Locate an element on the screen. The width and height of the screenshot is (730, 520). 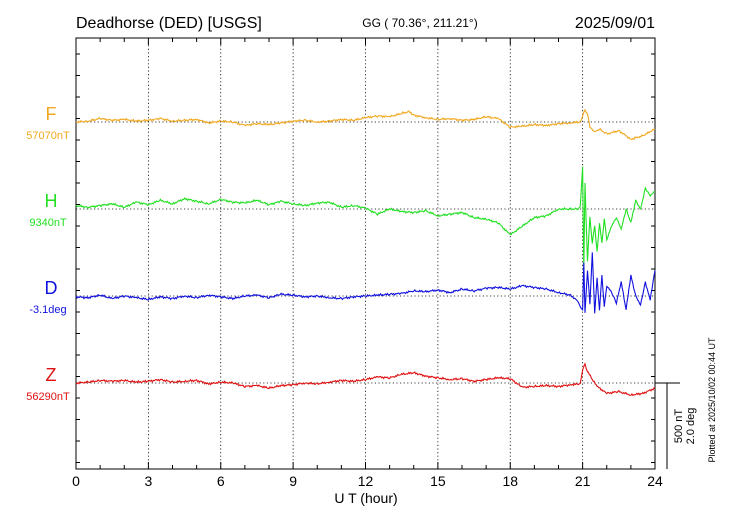
x-tick-label: 12 is located at coordinates (366, 481).